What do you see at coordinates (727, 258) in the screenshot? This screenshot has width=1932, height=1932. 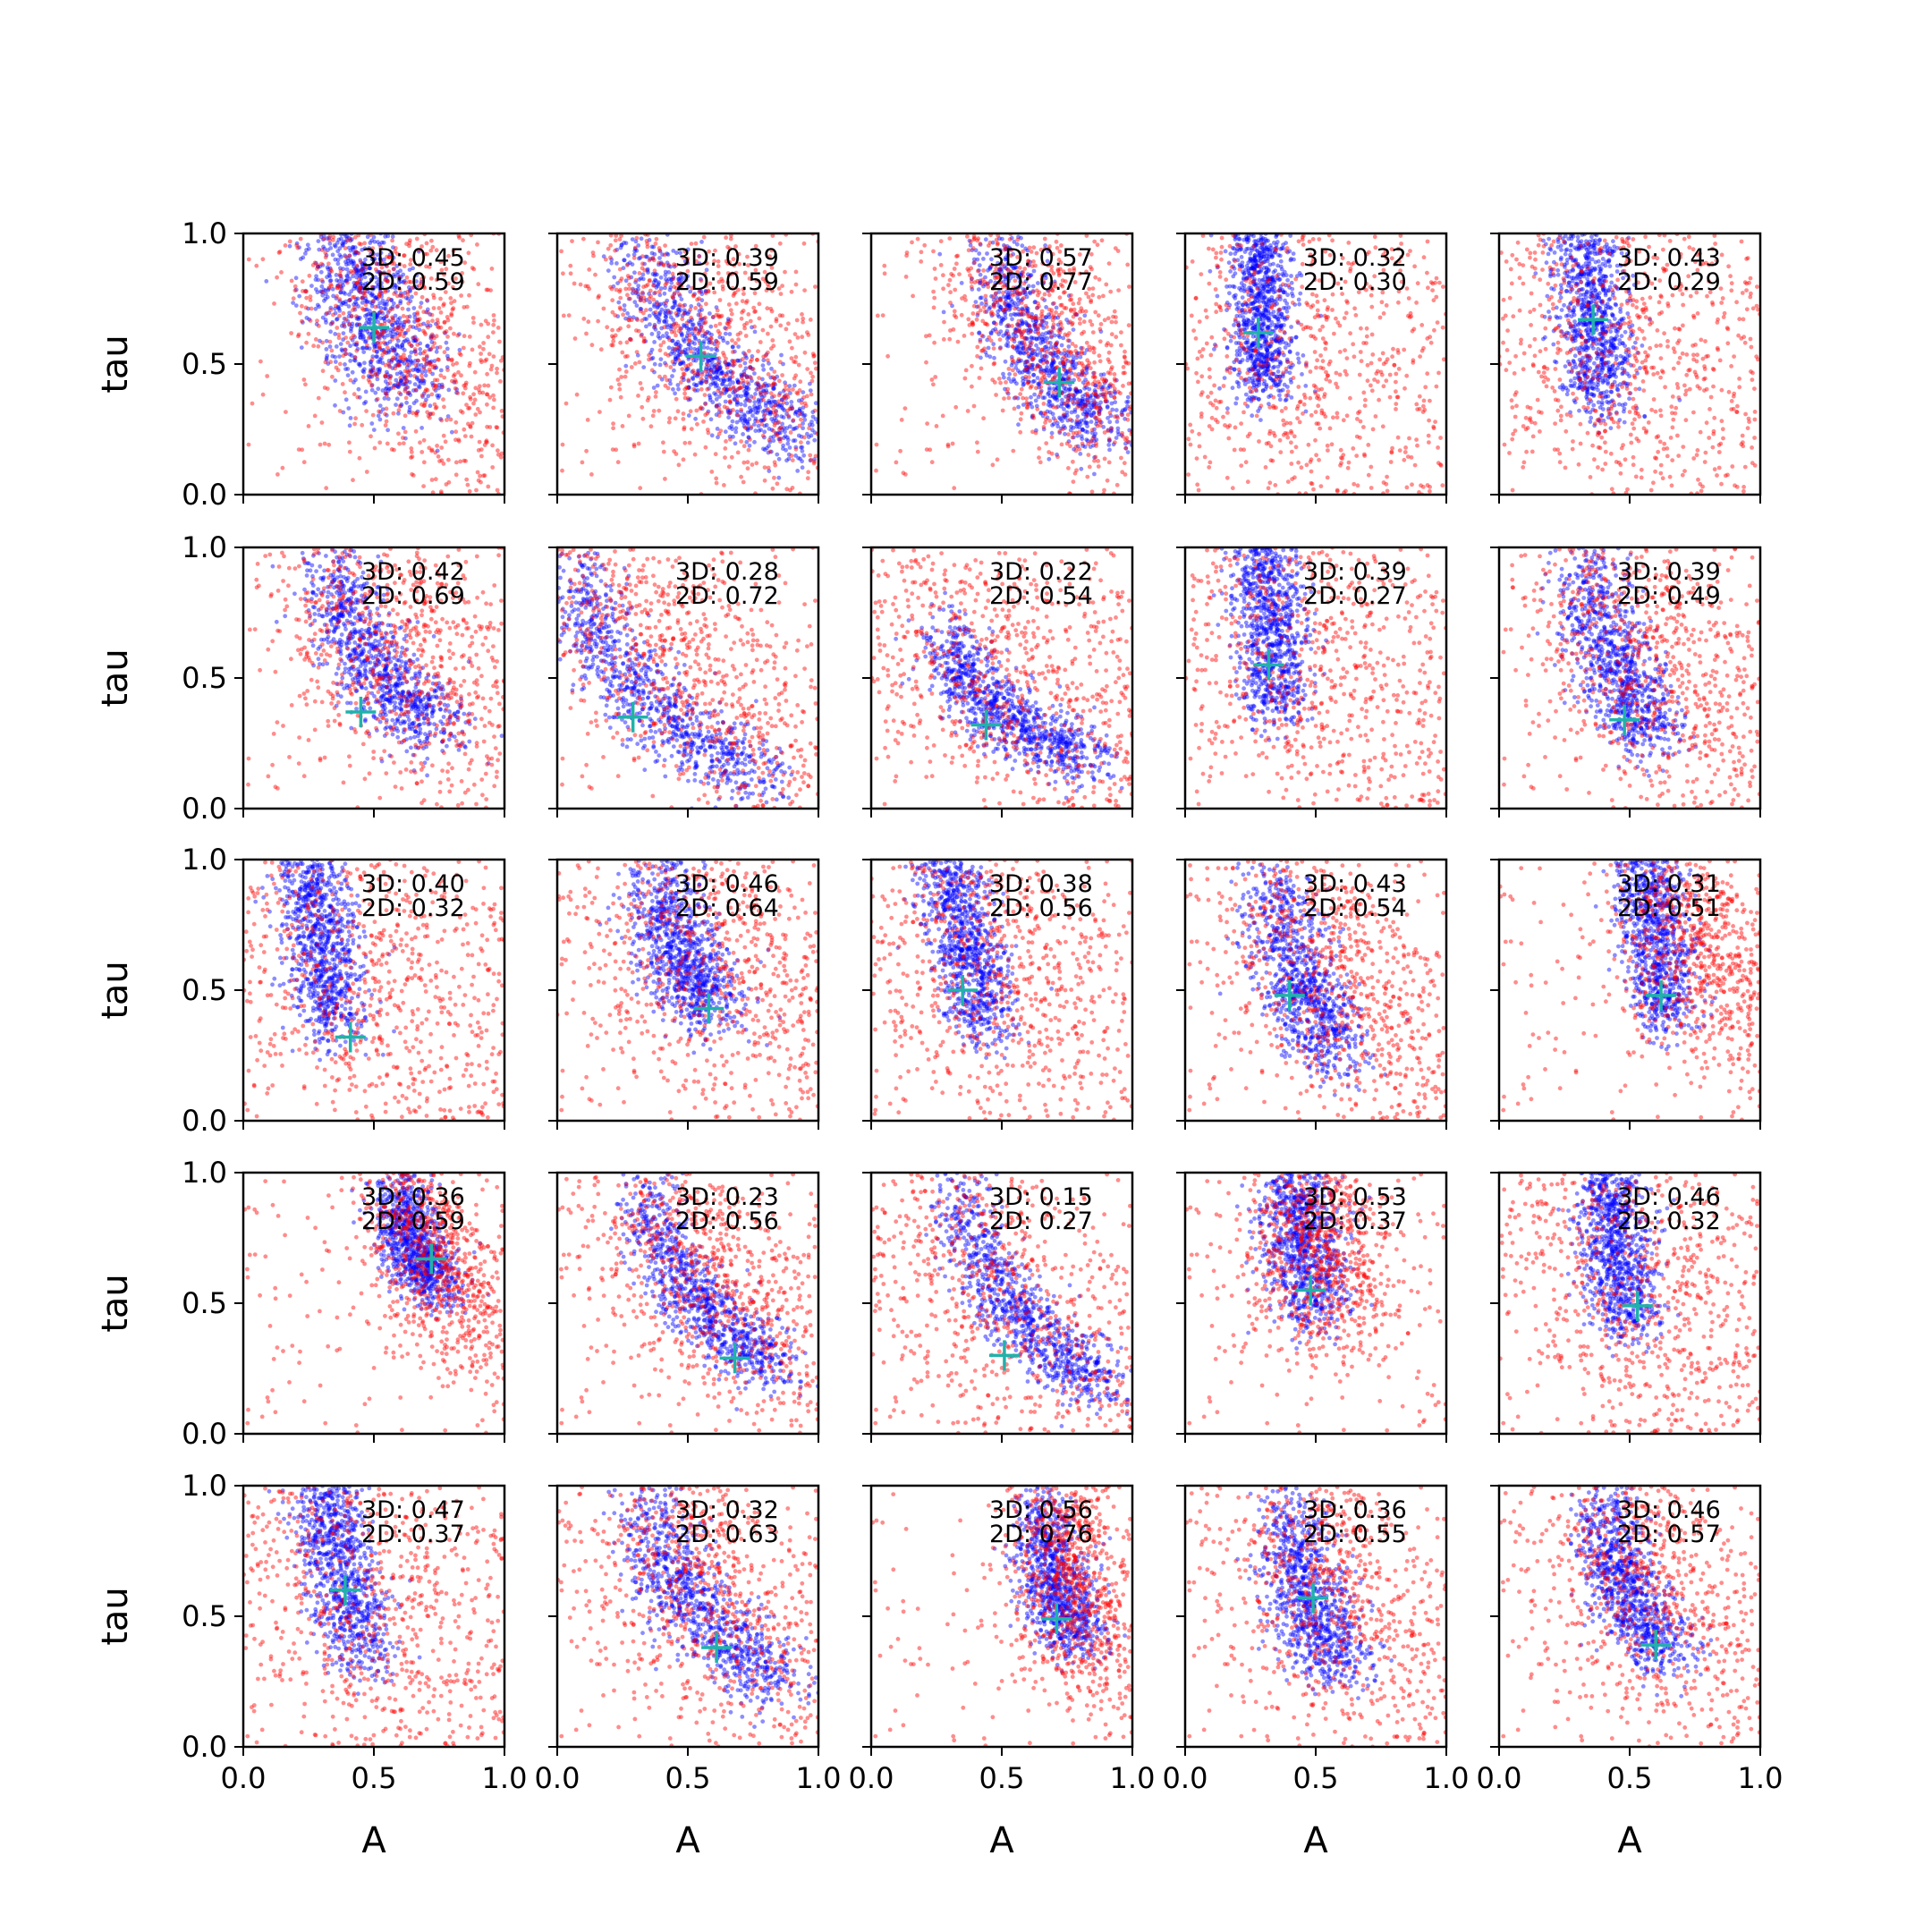 I see `annotation-3d: 3D: 0.39` at bounding box center [727, 258].